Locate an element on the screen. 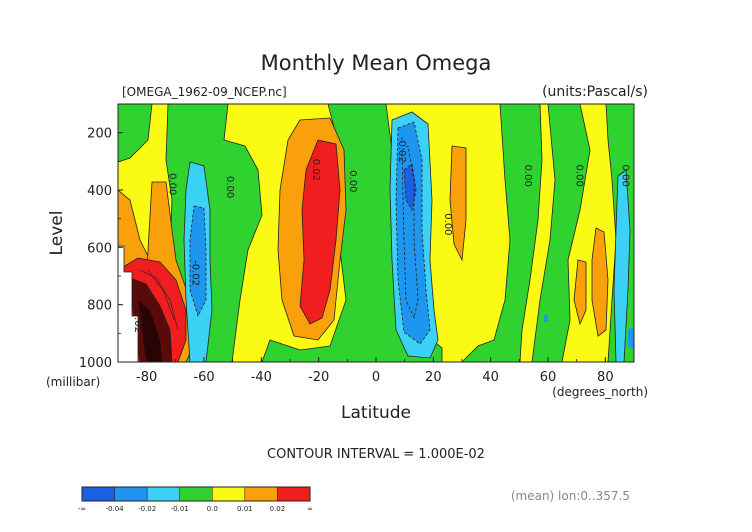 The width and height of the screenshot is (752, 532). x-tick-label: 20 is located at coordinates (433, 377).